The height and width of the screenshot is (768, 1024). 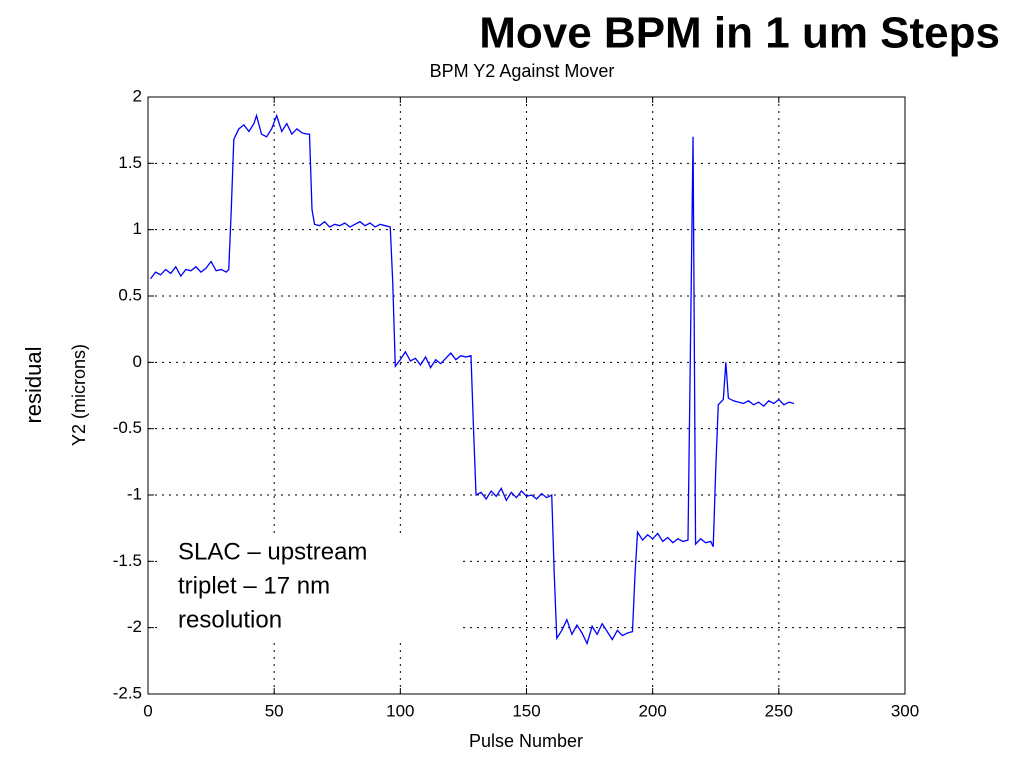 I want to click on y-tick-label: -1.5, so click(x=127, y=560).